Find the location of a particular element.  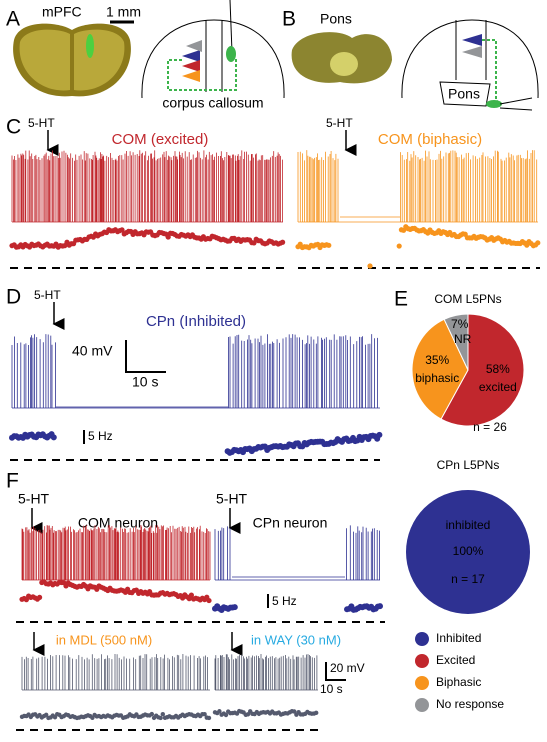

slice-category: inhibited is located at coordinates (468, 525).